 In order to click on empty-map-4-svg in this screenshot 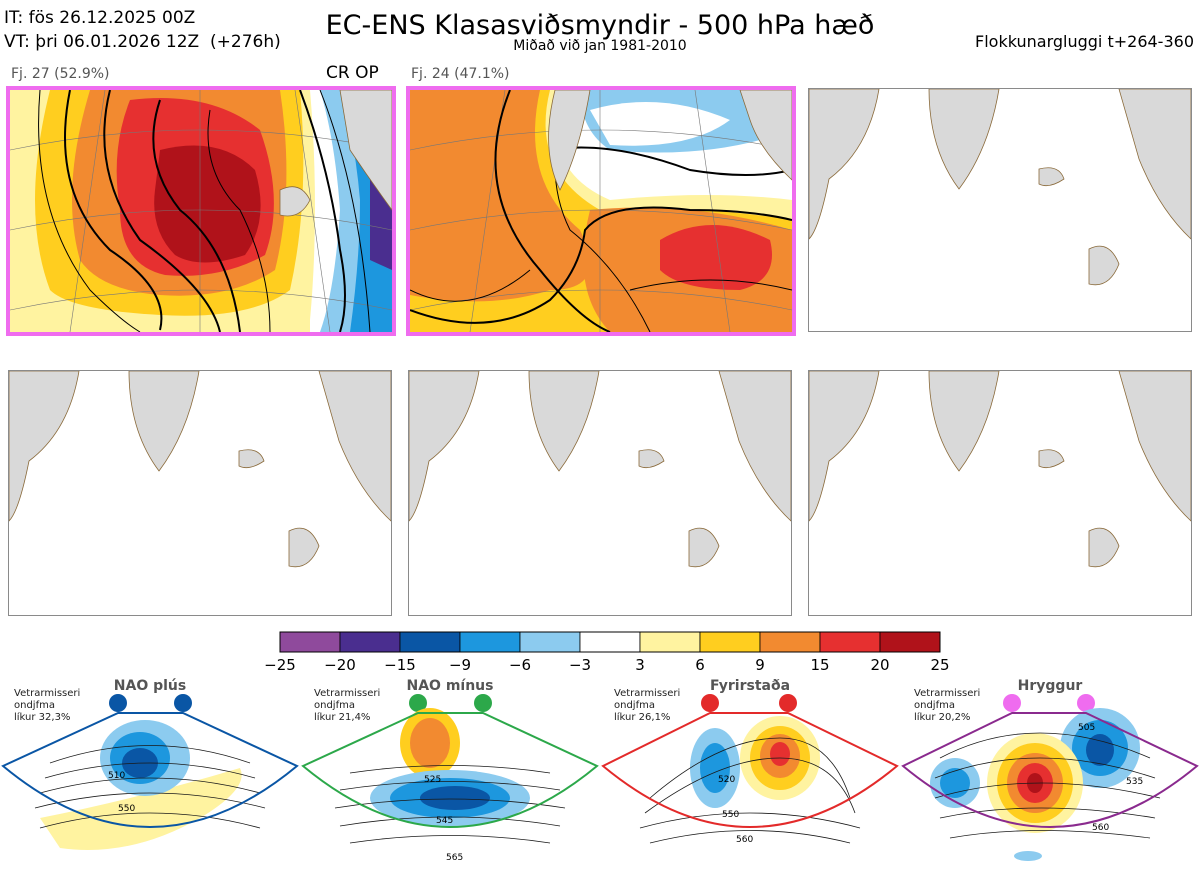, I will do `click(200, 469)`.